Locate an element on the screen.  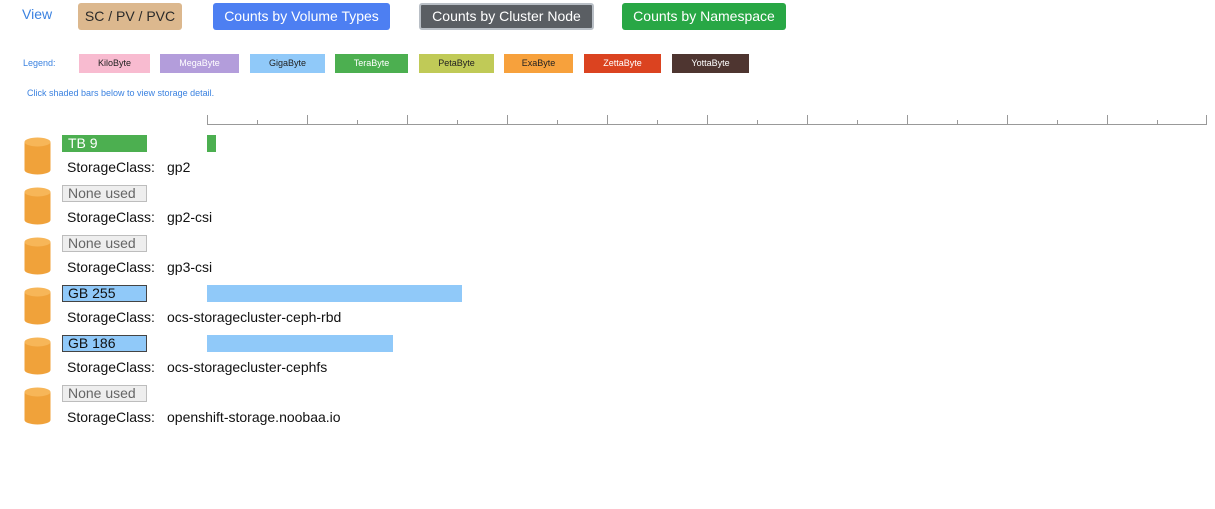
storage-class-row-ceph-rbd: StorageClass: ocs-storagecluster-ceph-rbd is located at coordinates (204, 317).